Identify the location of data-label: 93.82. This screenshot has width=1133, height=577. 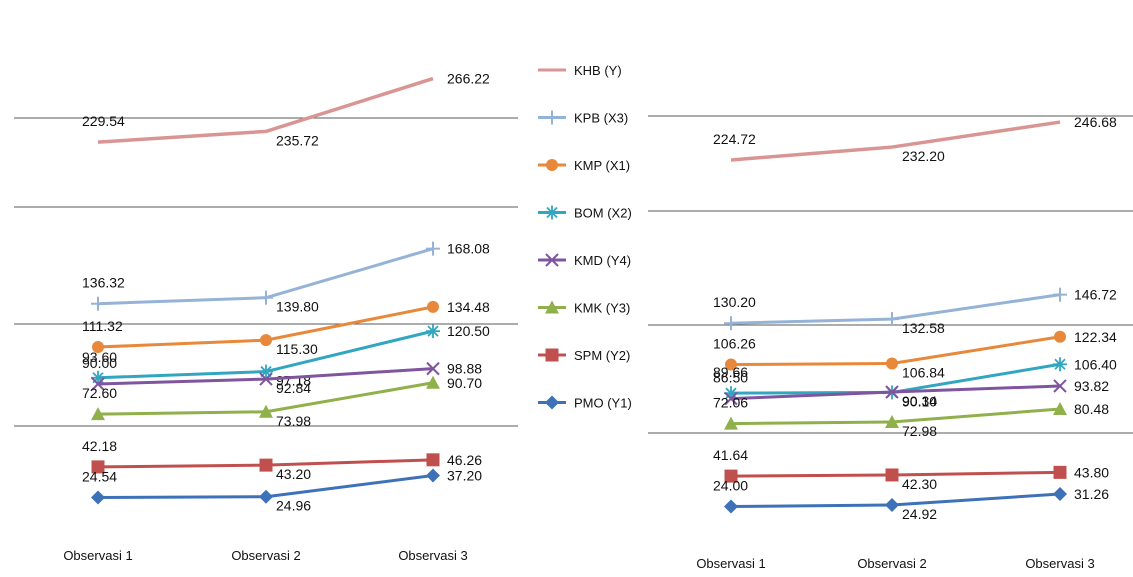
(1091, 386).